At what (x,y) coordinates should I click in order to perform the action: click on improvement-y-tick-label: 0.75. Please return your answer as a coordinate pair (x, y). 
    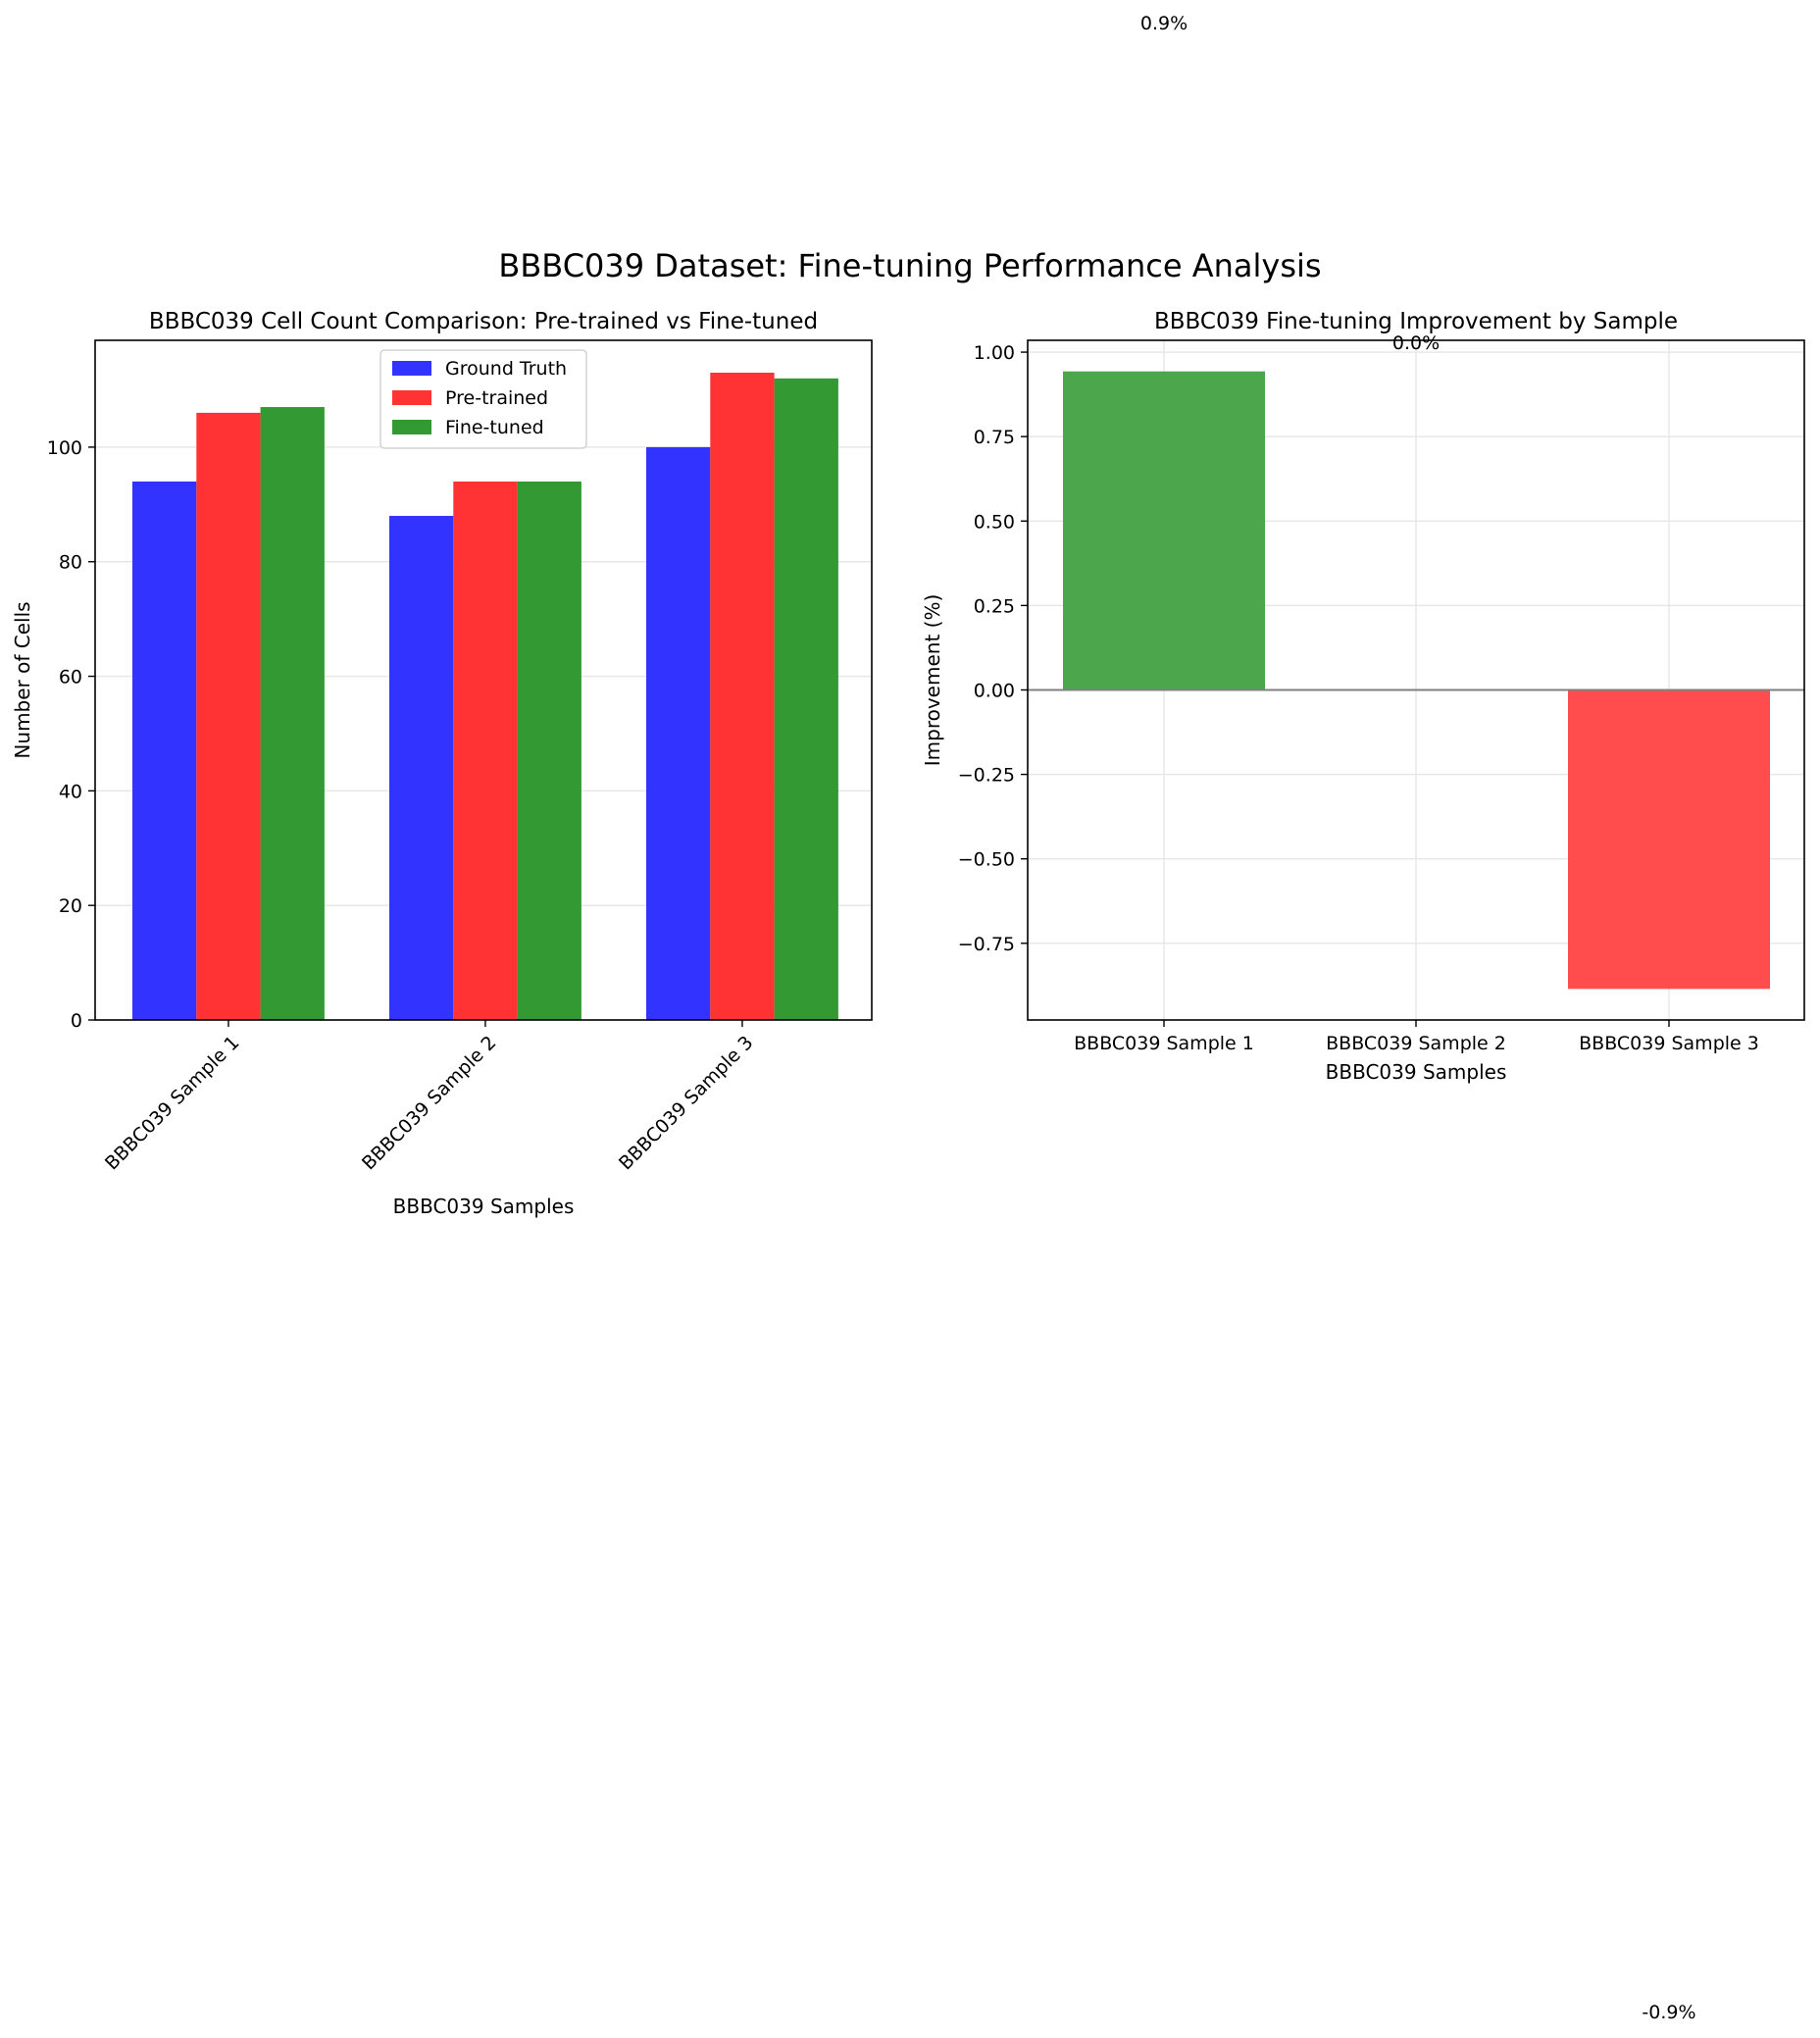
    Looking at the image, I should click on (994, 437).